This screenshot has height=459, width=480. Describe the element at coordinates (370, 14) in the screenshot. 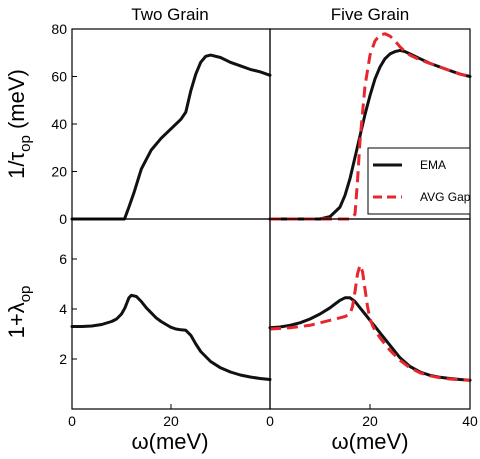

I see `title-five-grain: Five Grain` at that location.